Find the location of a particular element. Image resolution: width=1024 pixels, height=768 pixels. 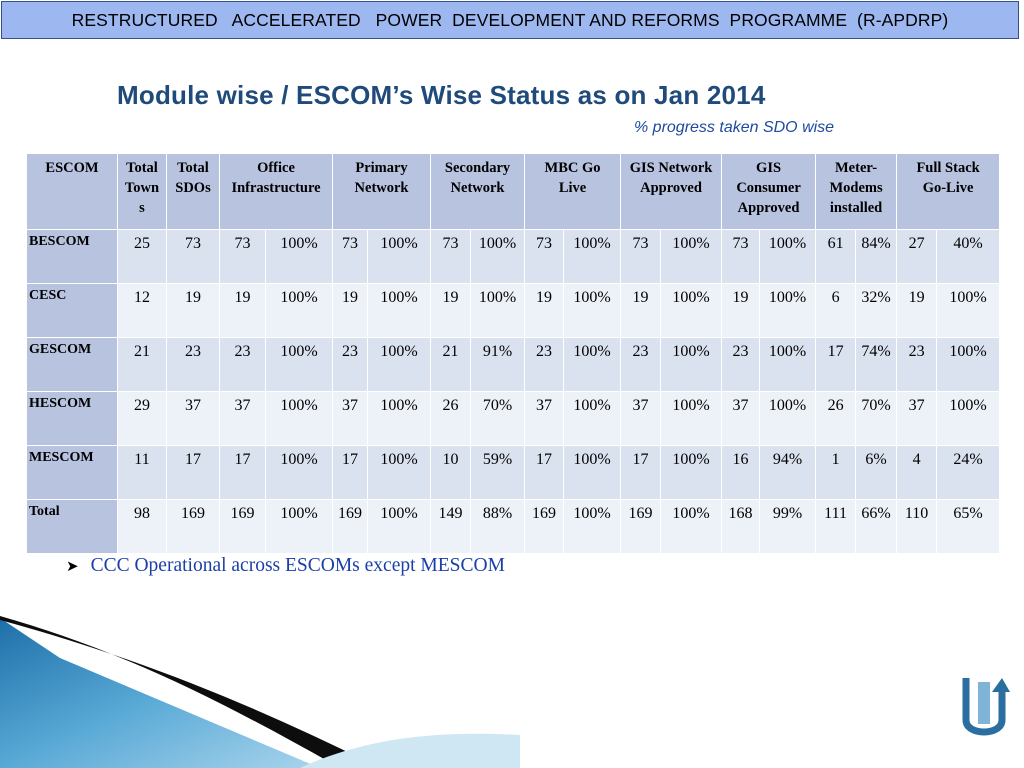

table-cell: 84% is located at coordinates (876, 256).